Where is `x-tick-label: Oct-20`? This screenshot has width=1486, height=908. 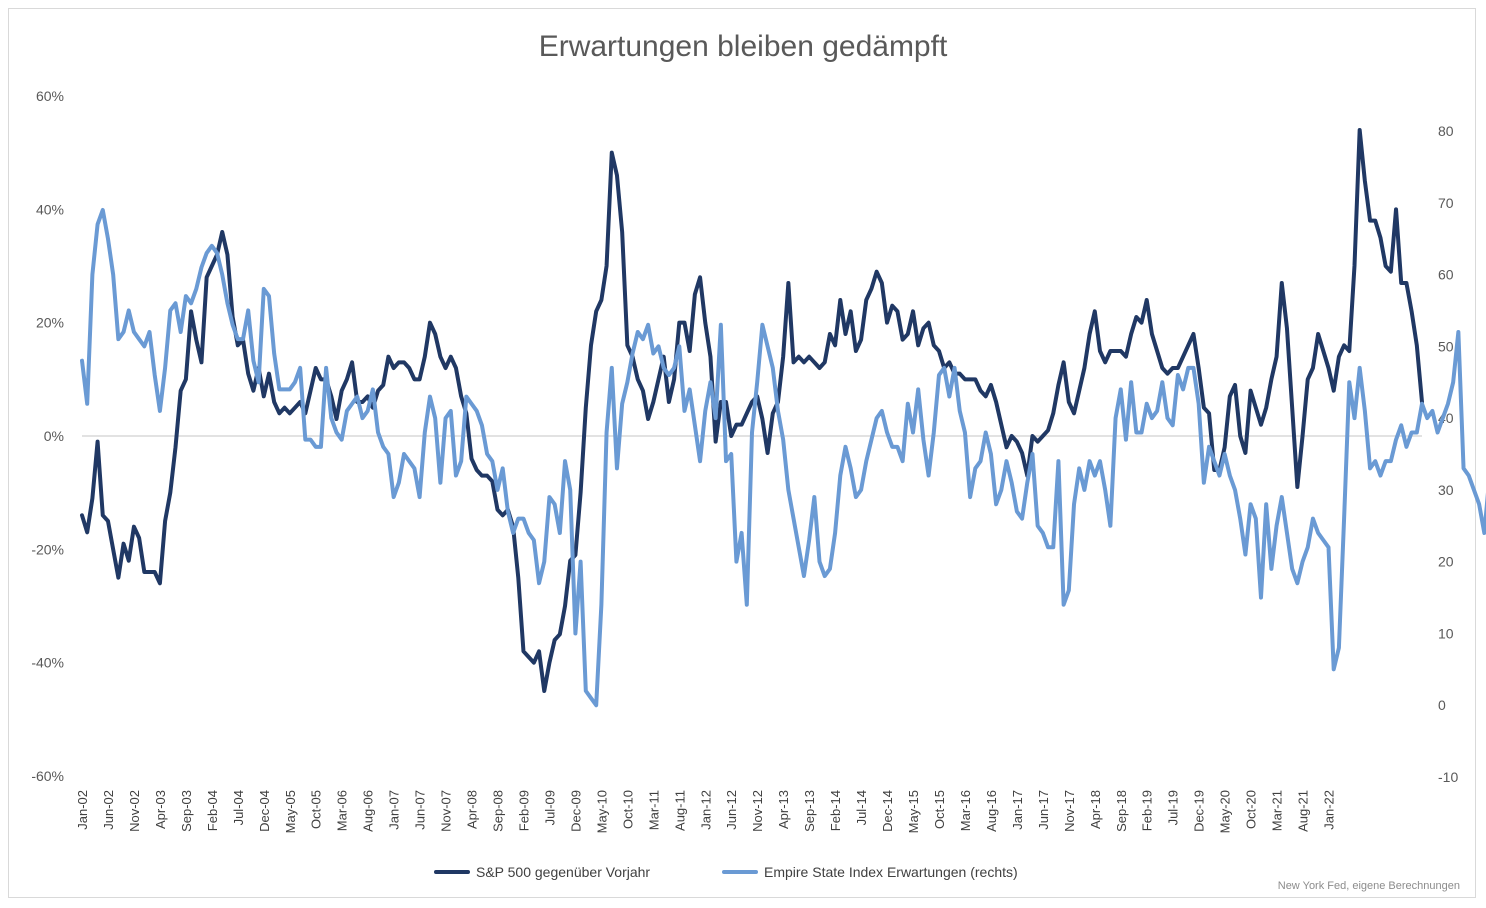
x-tick-label: Oct-20 is located at coordinates (1251, 809).